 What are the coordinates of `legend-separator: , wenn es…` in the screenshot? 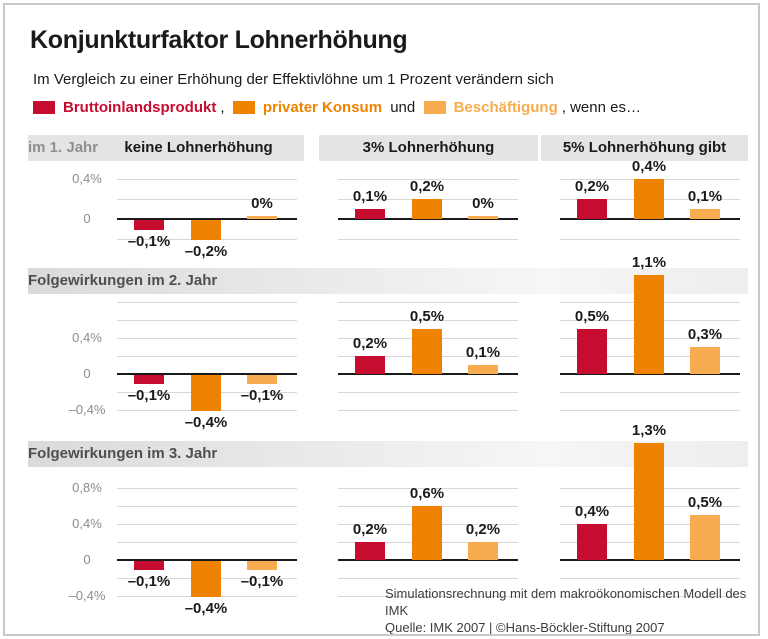 It's located at (601, 107).